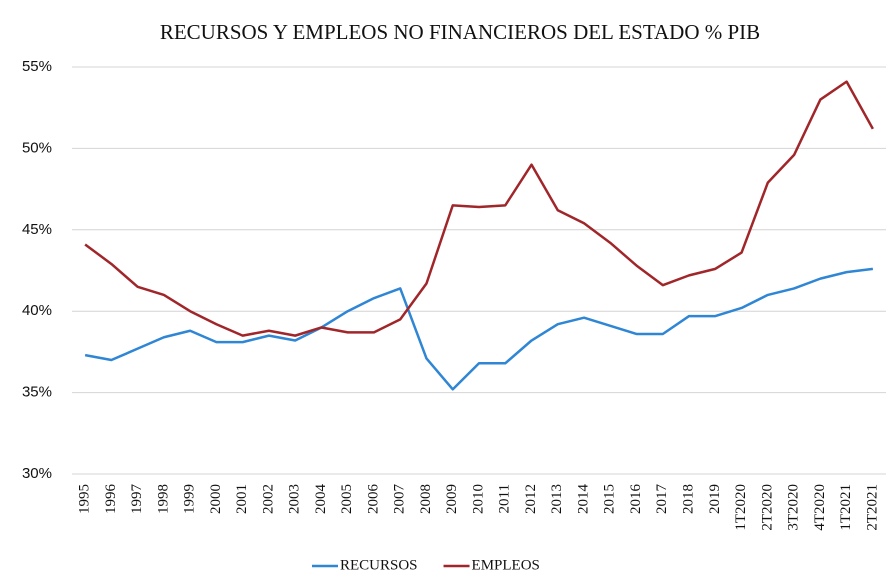 The height and width of the screenshot is (578, 890). What do you see at coordinates (37, 473) in the screenshot?
I see `y-tick-label: 30%` at bounding box center [37, 473].